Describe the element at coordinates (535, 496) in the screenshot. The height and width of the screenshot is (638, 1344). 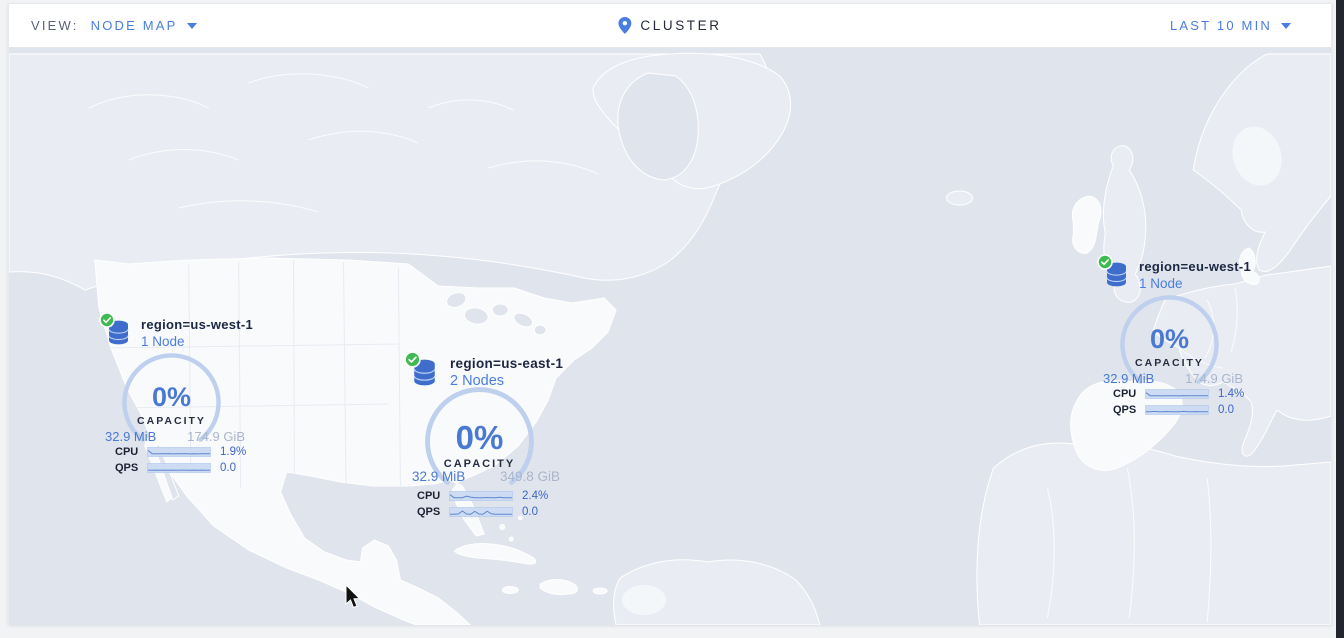
I see `cpu-value: 2.4%` at that location.